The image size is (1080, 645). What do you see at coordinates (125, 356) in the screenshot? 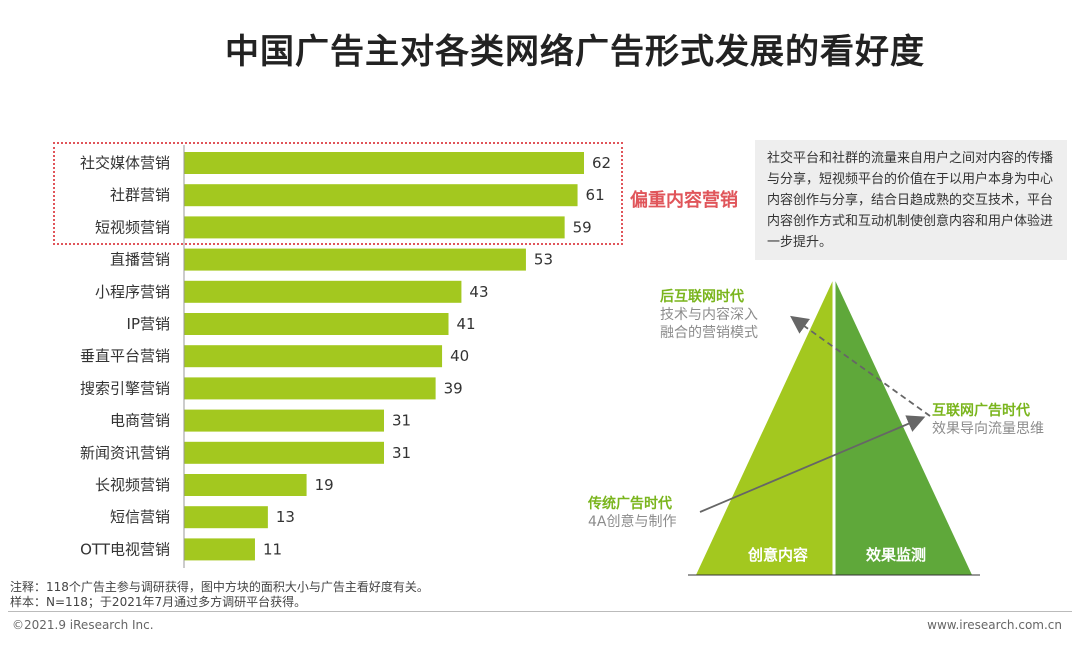
I see `category-label-7: 垂直平台营销` at bounding box center [125, 356].